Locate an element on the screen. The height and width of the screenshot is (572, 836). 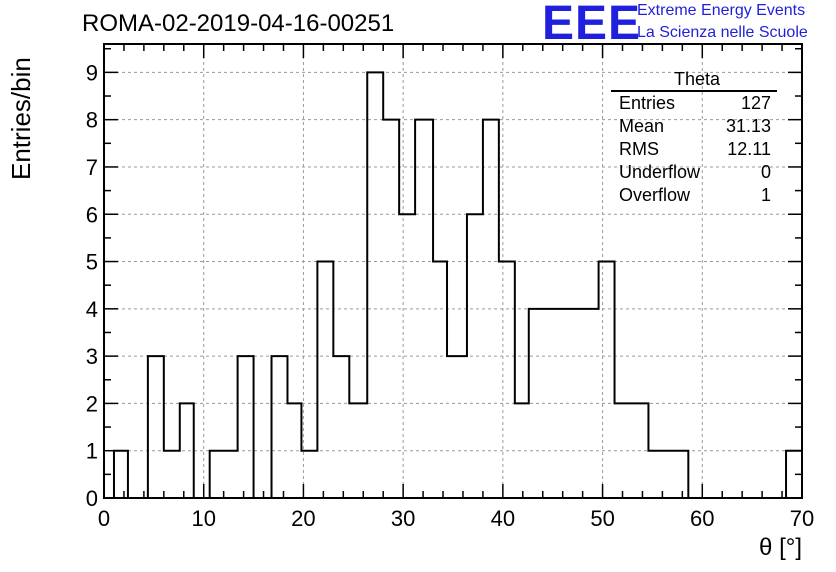
x-tick-label: 40 is located at coordinates (503, 518).